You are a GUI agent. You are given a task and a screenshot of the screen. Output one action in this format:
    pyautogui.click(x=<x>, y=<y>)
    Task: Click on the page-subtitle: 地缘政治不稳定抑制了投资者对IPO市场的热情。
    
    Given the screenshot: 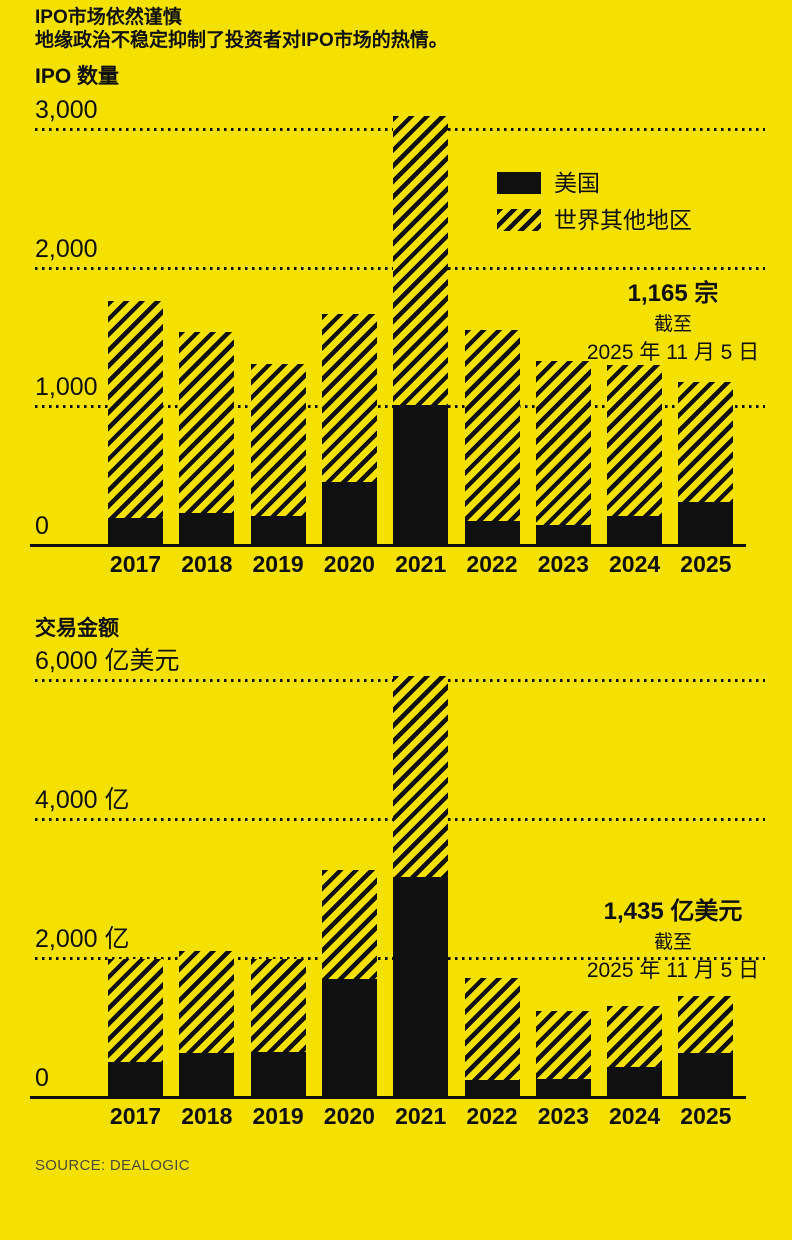 What is the action you would take?
    pyautogui.click(x=241, y=40)
    